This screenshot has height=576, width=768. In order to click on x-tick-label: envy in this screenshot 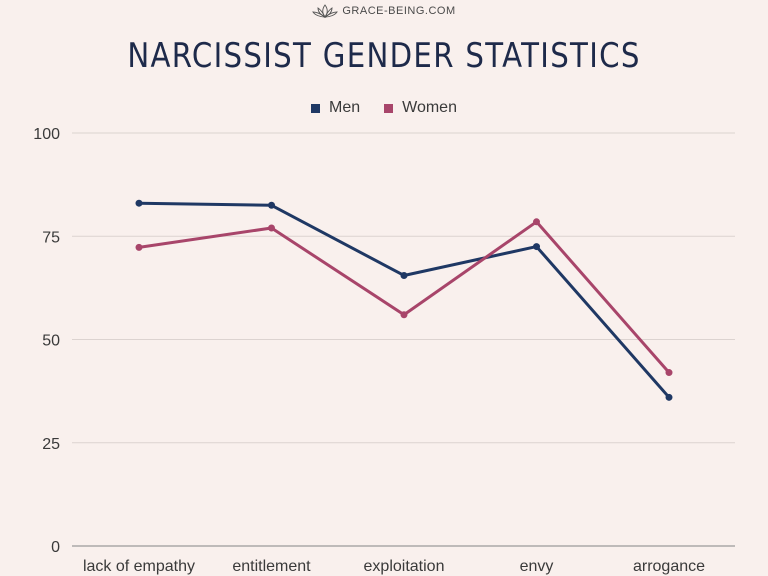, I will do `click(537, 566)`.